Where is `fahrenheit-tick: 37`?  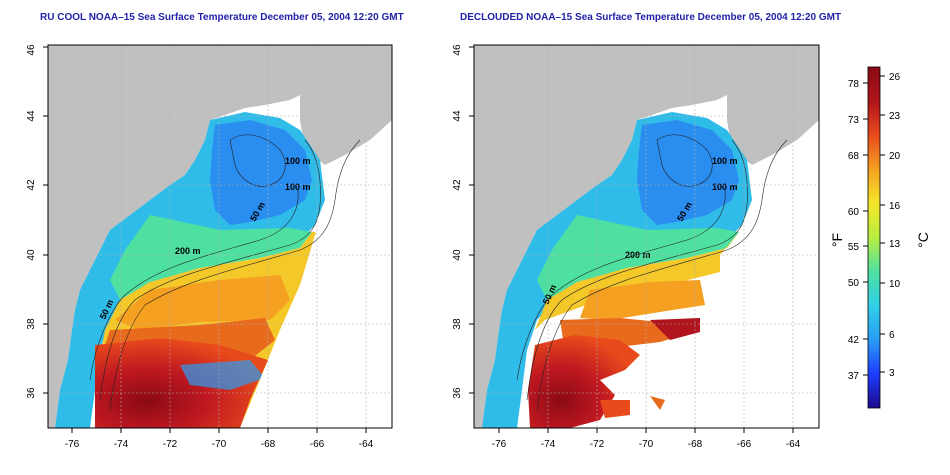 fahrenheit-tick: 37 is located at coordinates (854, 376).